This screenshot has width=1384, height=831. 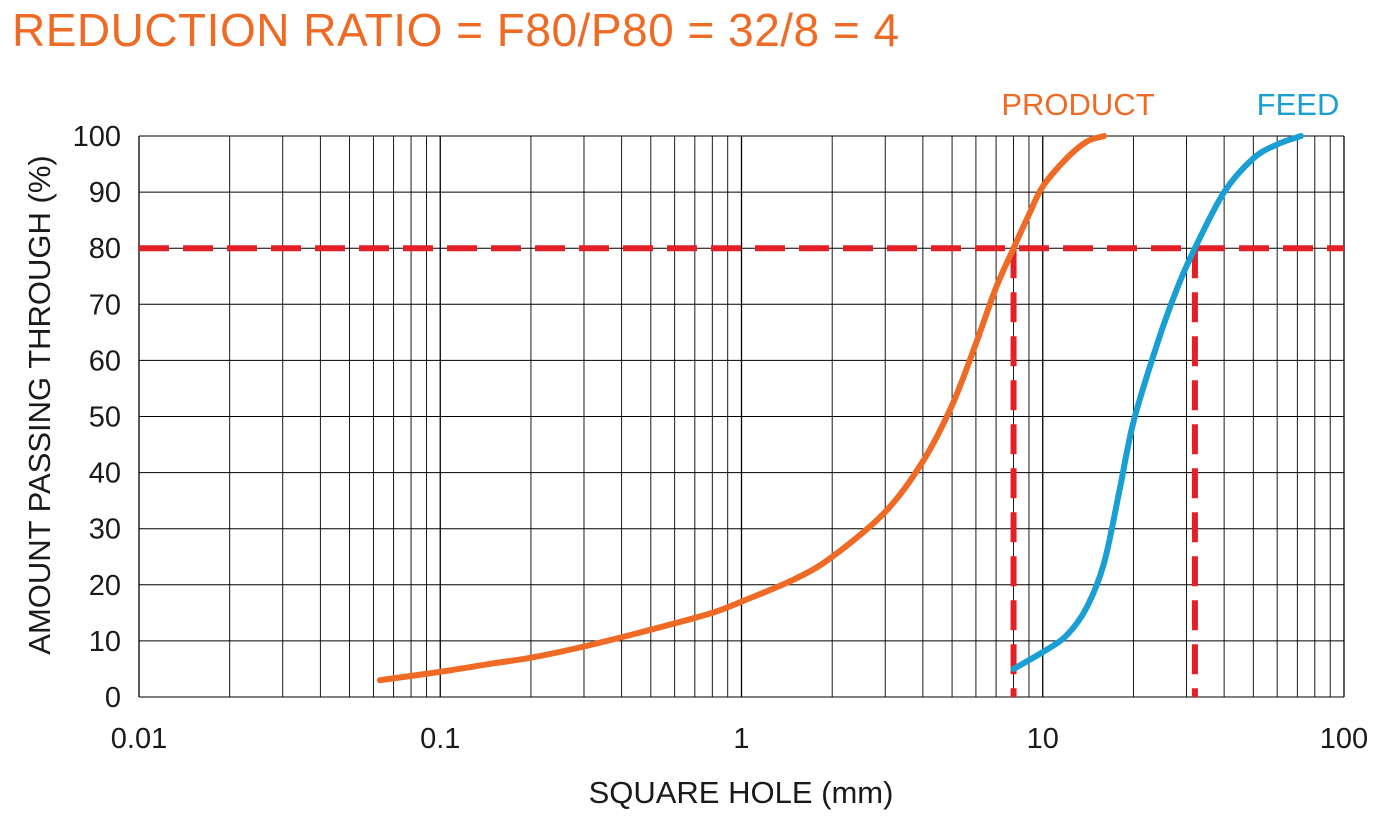 I want to click on chart-title: REDUCTION RATIO = F80/P80 = 32/8 = 4, so click(x=456, y=30).